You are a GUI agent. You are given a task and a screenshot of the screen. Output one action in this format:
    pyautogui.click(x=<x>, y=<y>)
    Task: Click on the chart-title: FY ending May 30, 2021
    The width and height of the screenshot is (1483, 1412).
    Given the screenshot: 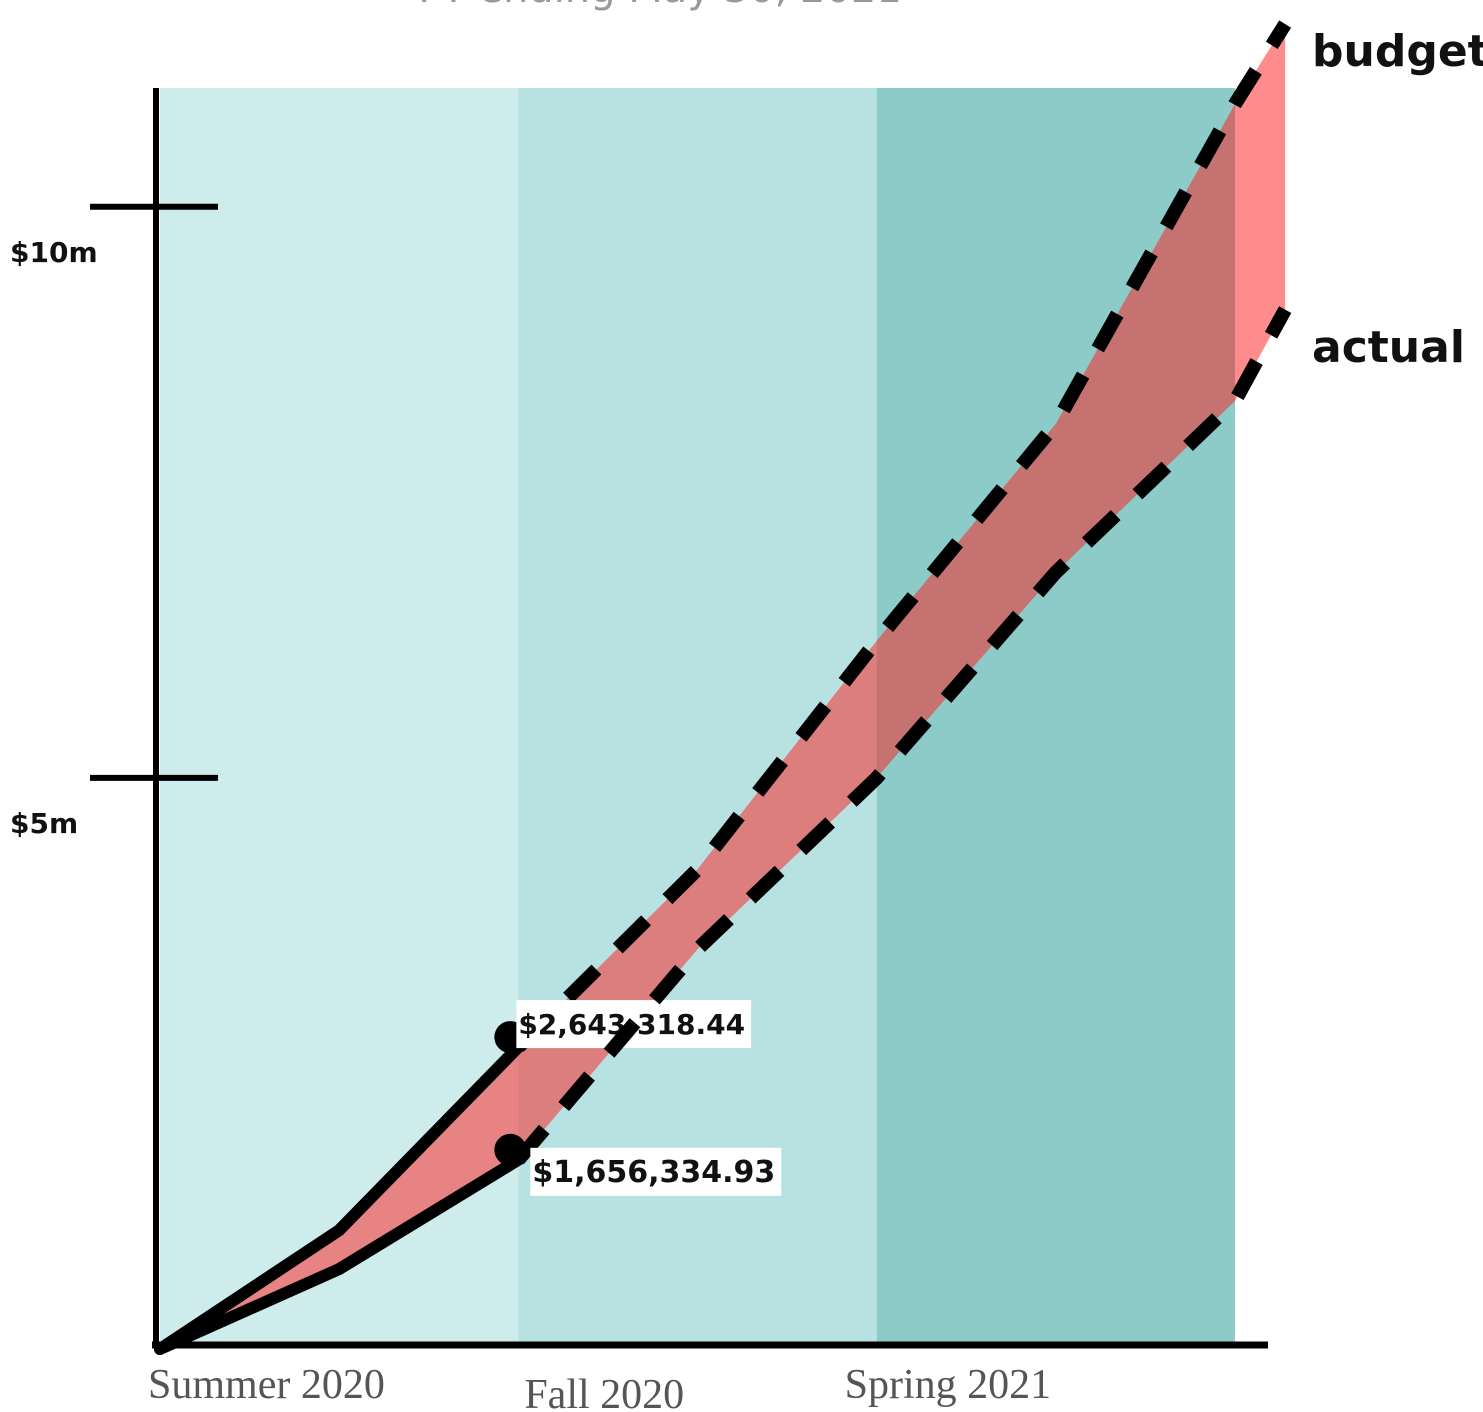 What is the action you would take?
    pyautogui.click(x=660, y=6)
    